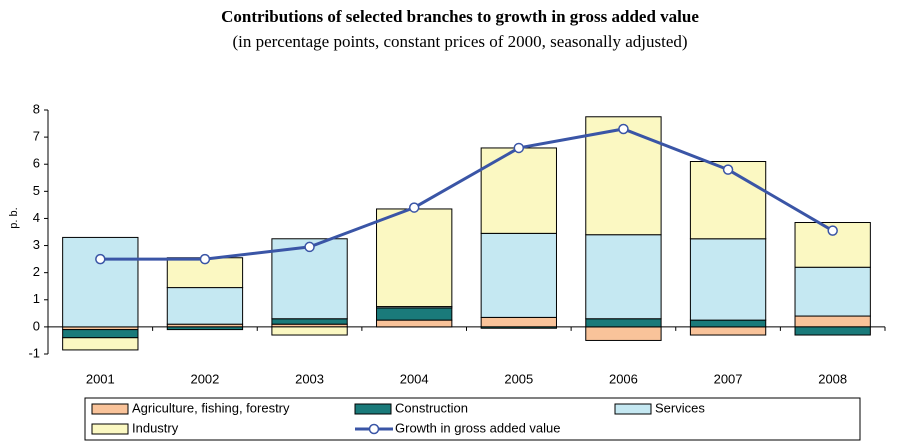 This screenshot has height=443, width=897. Describe the element at coordinates (36, 108) in the screenshot. I see `y-tick-label: 8` at that location.